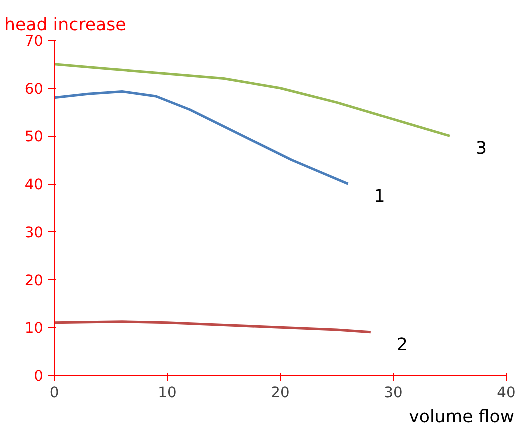 The height and width of the screenshot is (432, 522). I want to click on y-tick-label: 20, so click(34, 281).